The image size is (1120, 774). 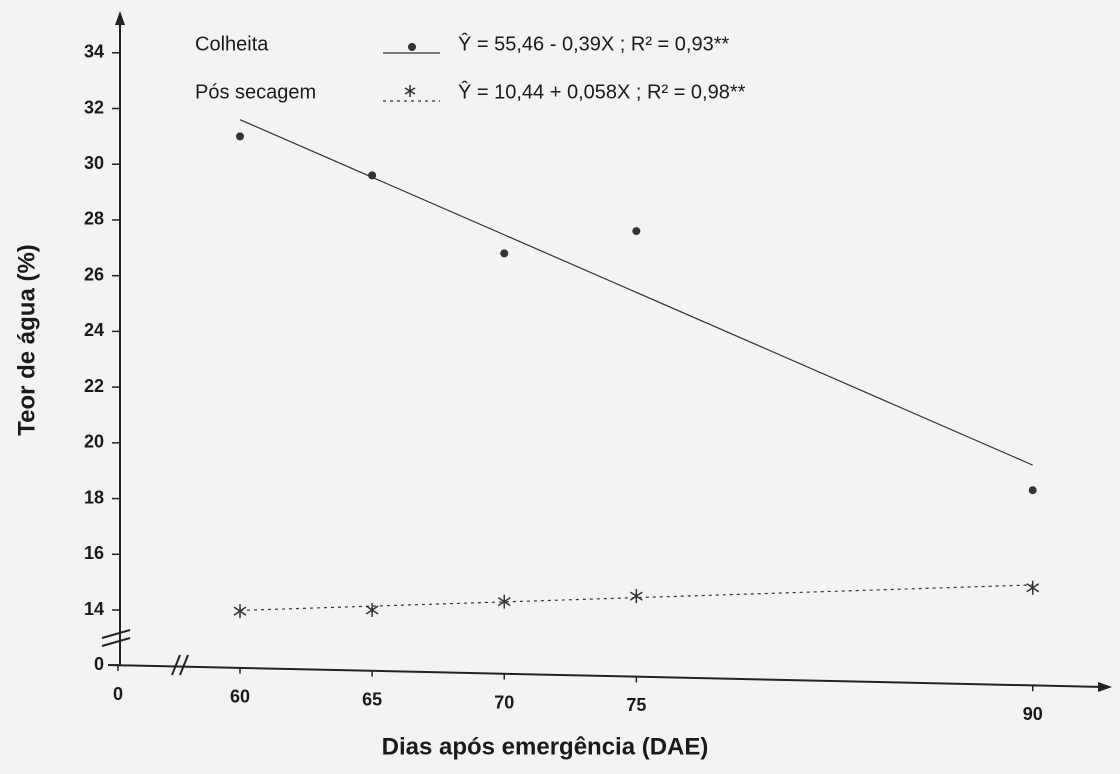 I want to click on y-tick-label: 20, so click(x=94, y=442).